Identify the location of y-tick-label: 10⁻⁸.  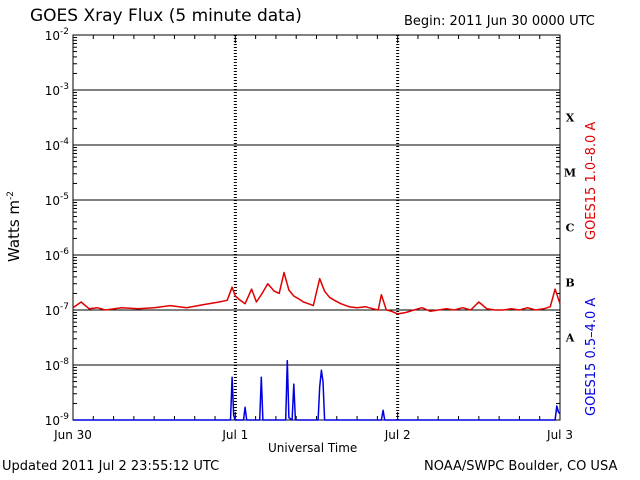
(57, 365).